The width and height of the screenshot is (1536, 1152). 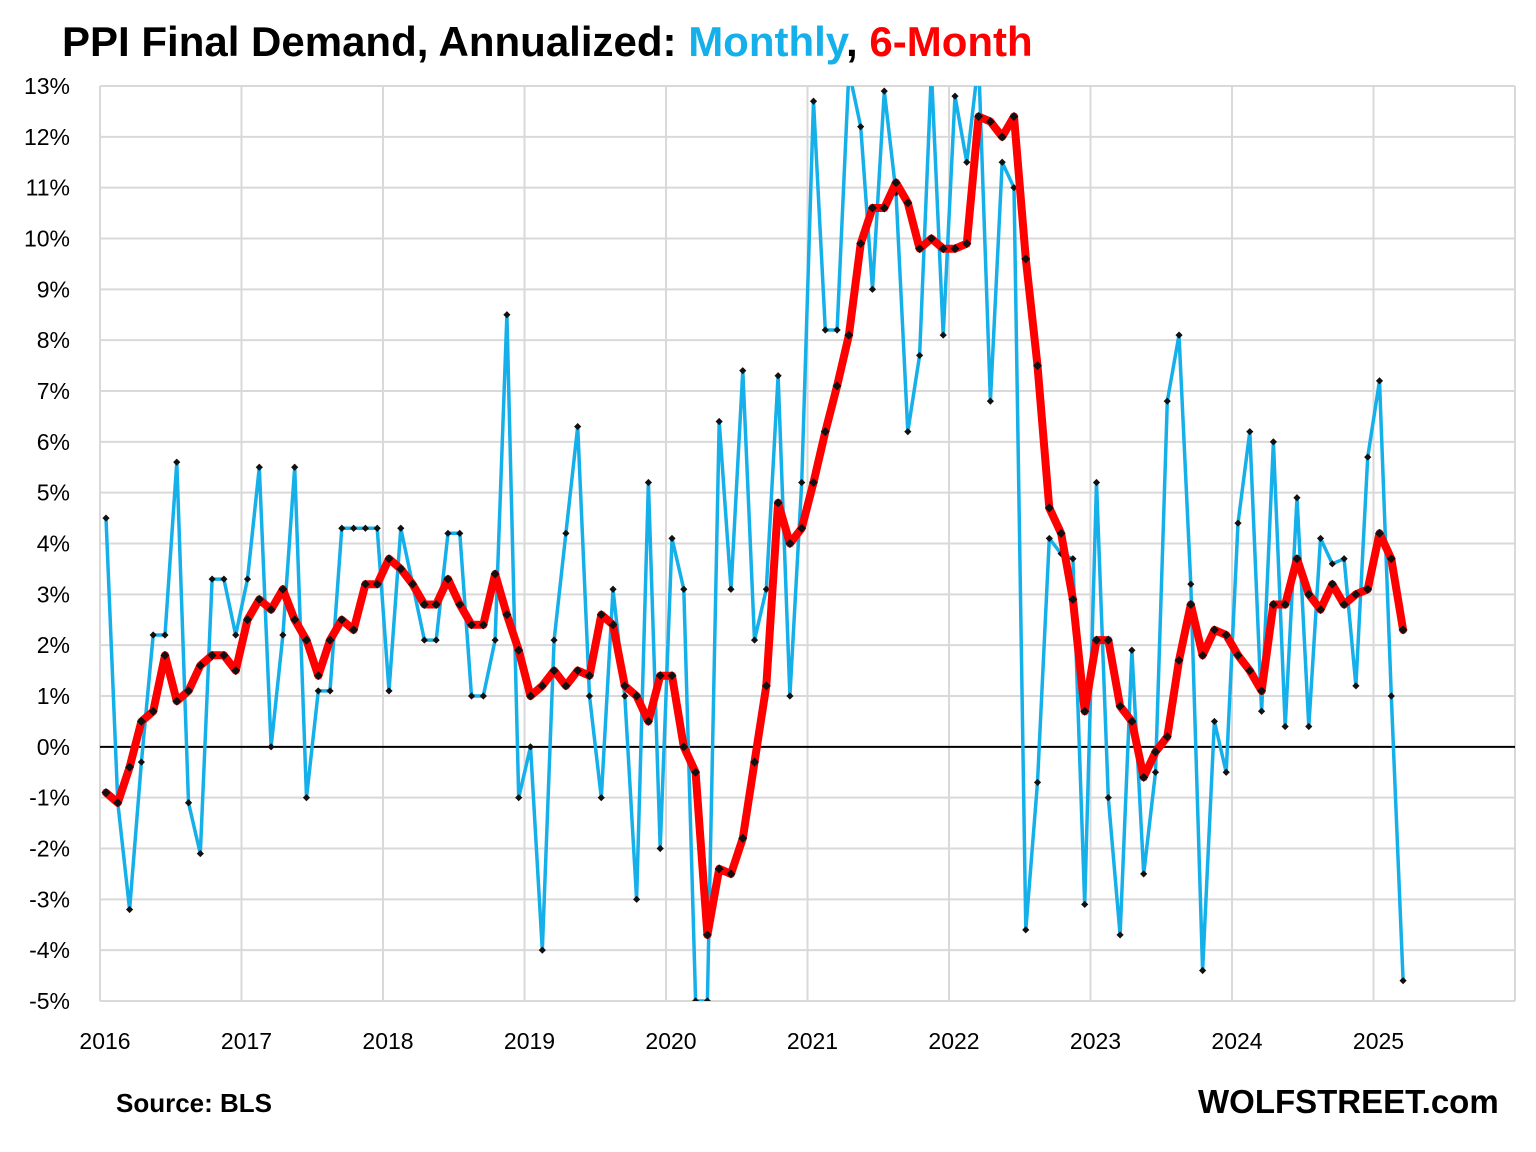 What do you see at coordinates (53, 493) in the screenshot?
I see `y-tick-label: 5%` at bounding box center [53, 493].